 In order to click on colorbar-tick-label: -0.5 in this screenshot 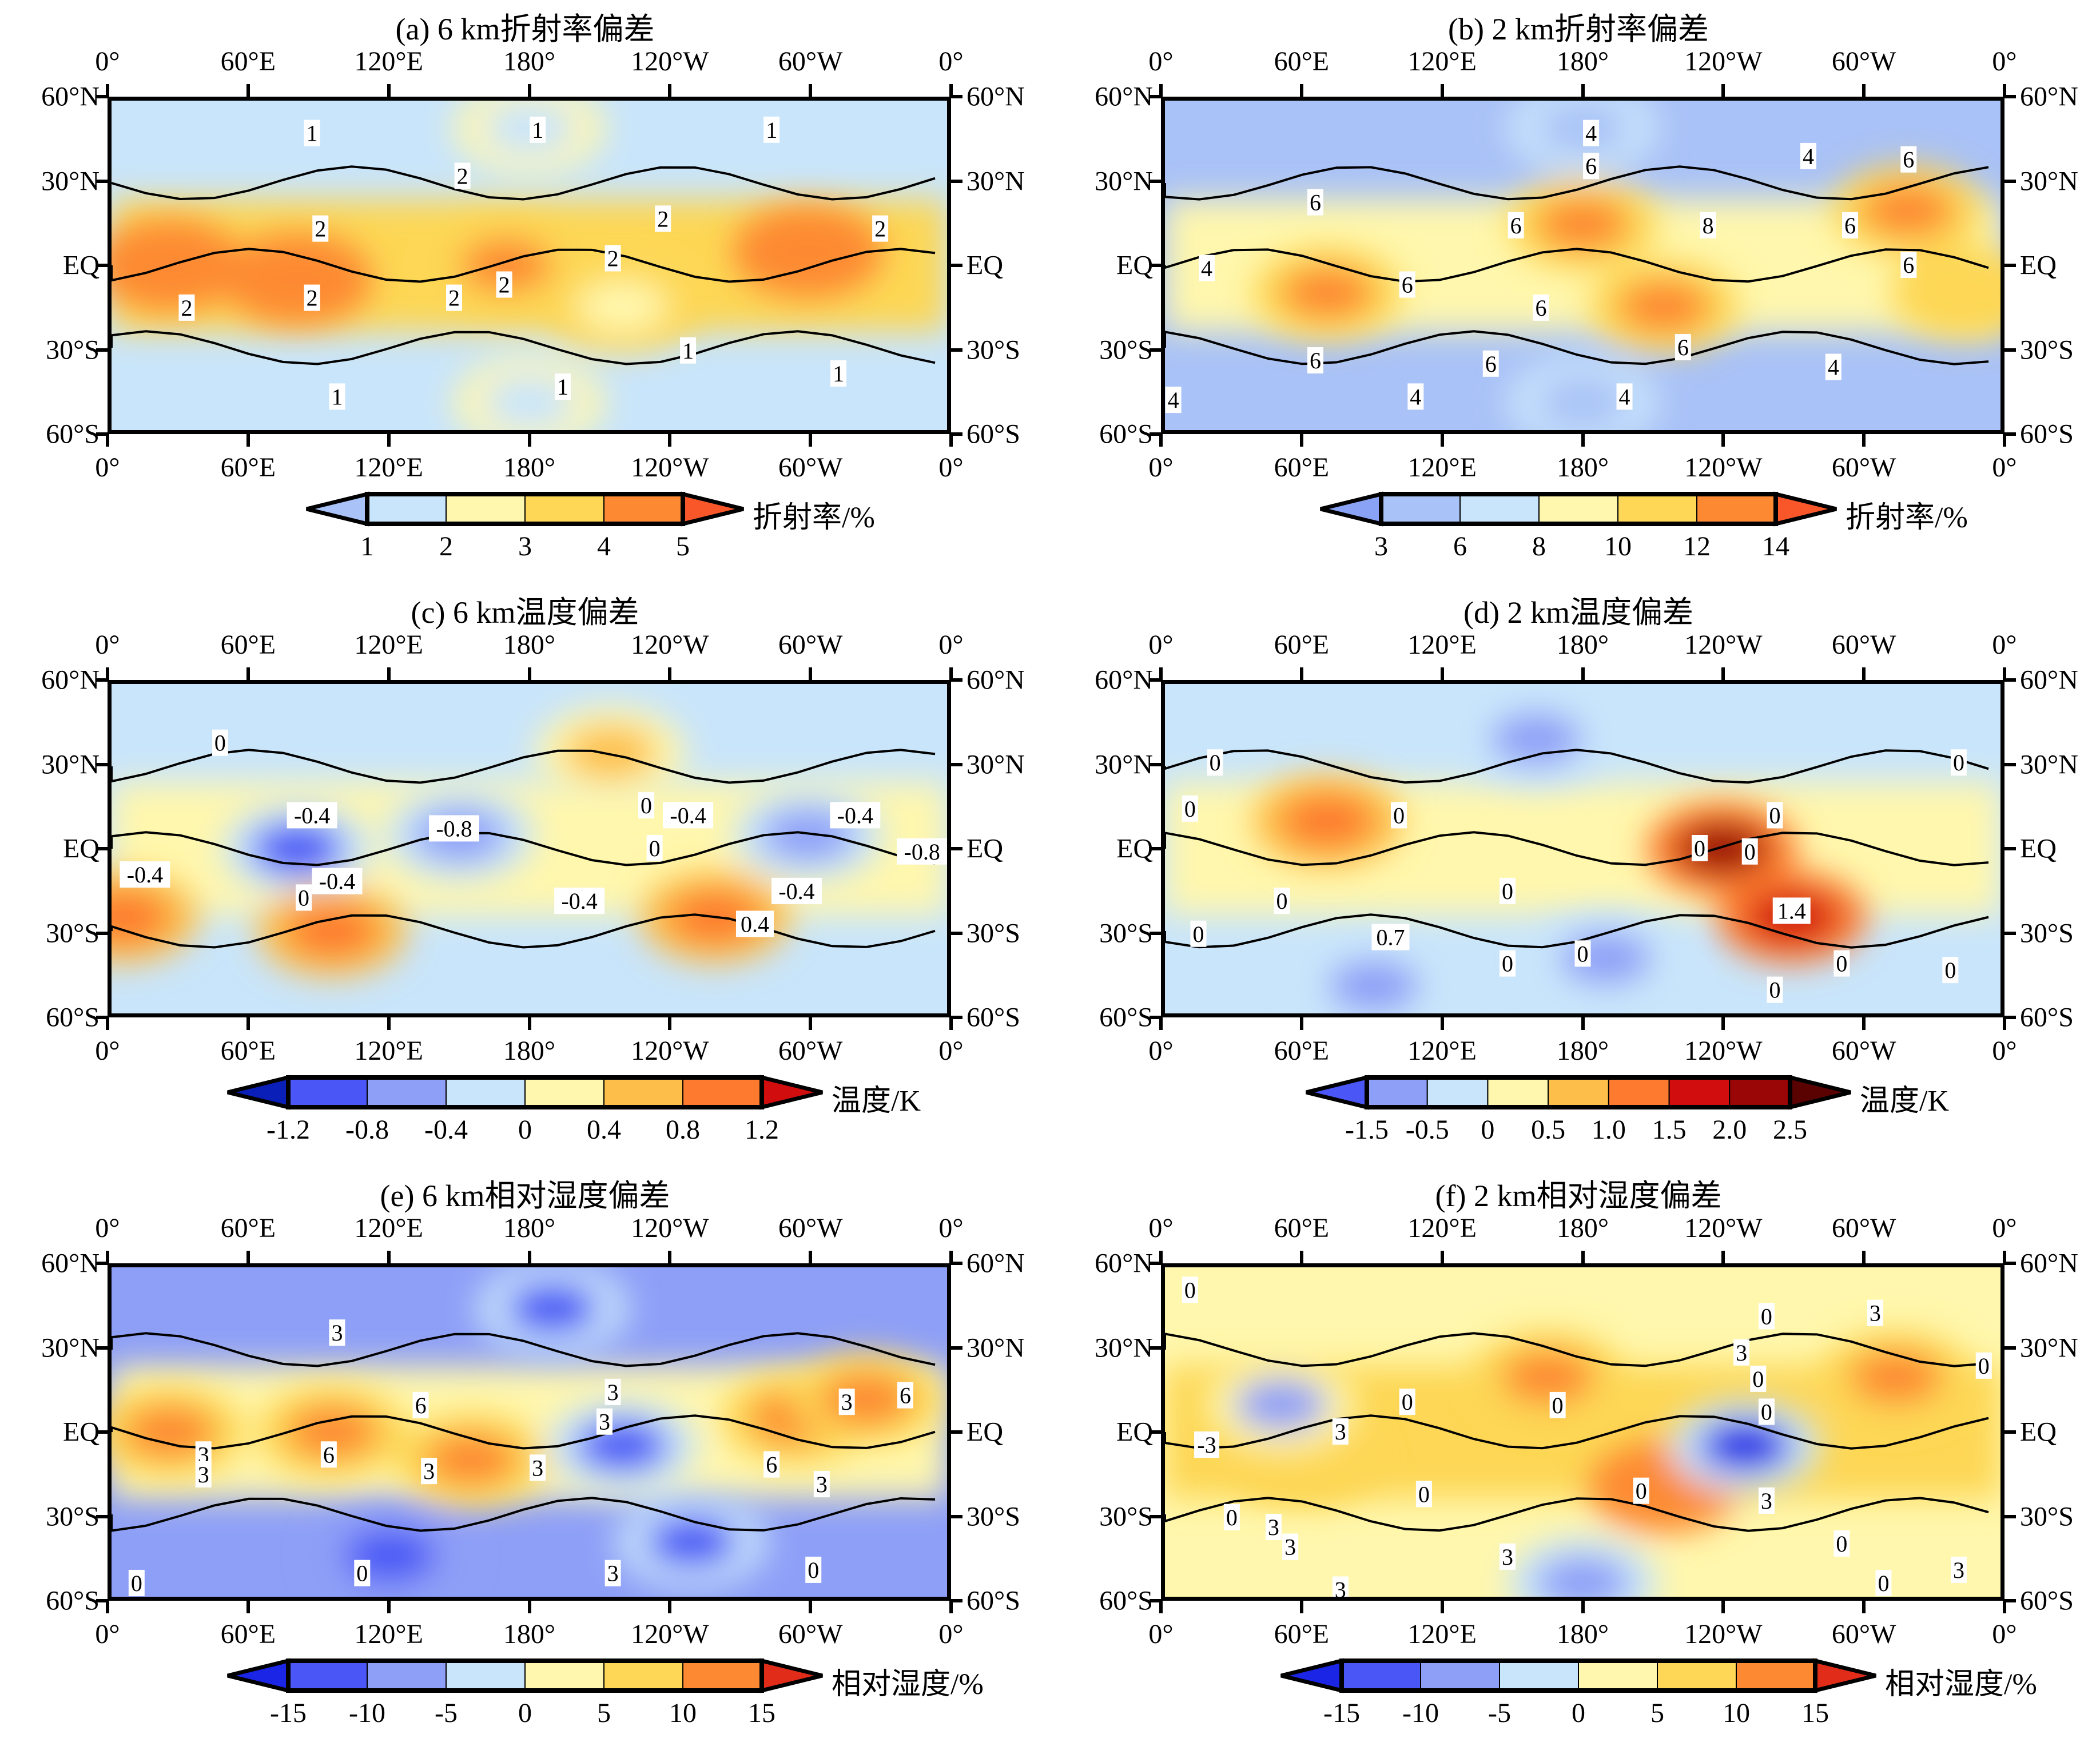, I will do `click(1427, 1130)`.